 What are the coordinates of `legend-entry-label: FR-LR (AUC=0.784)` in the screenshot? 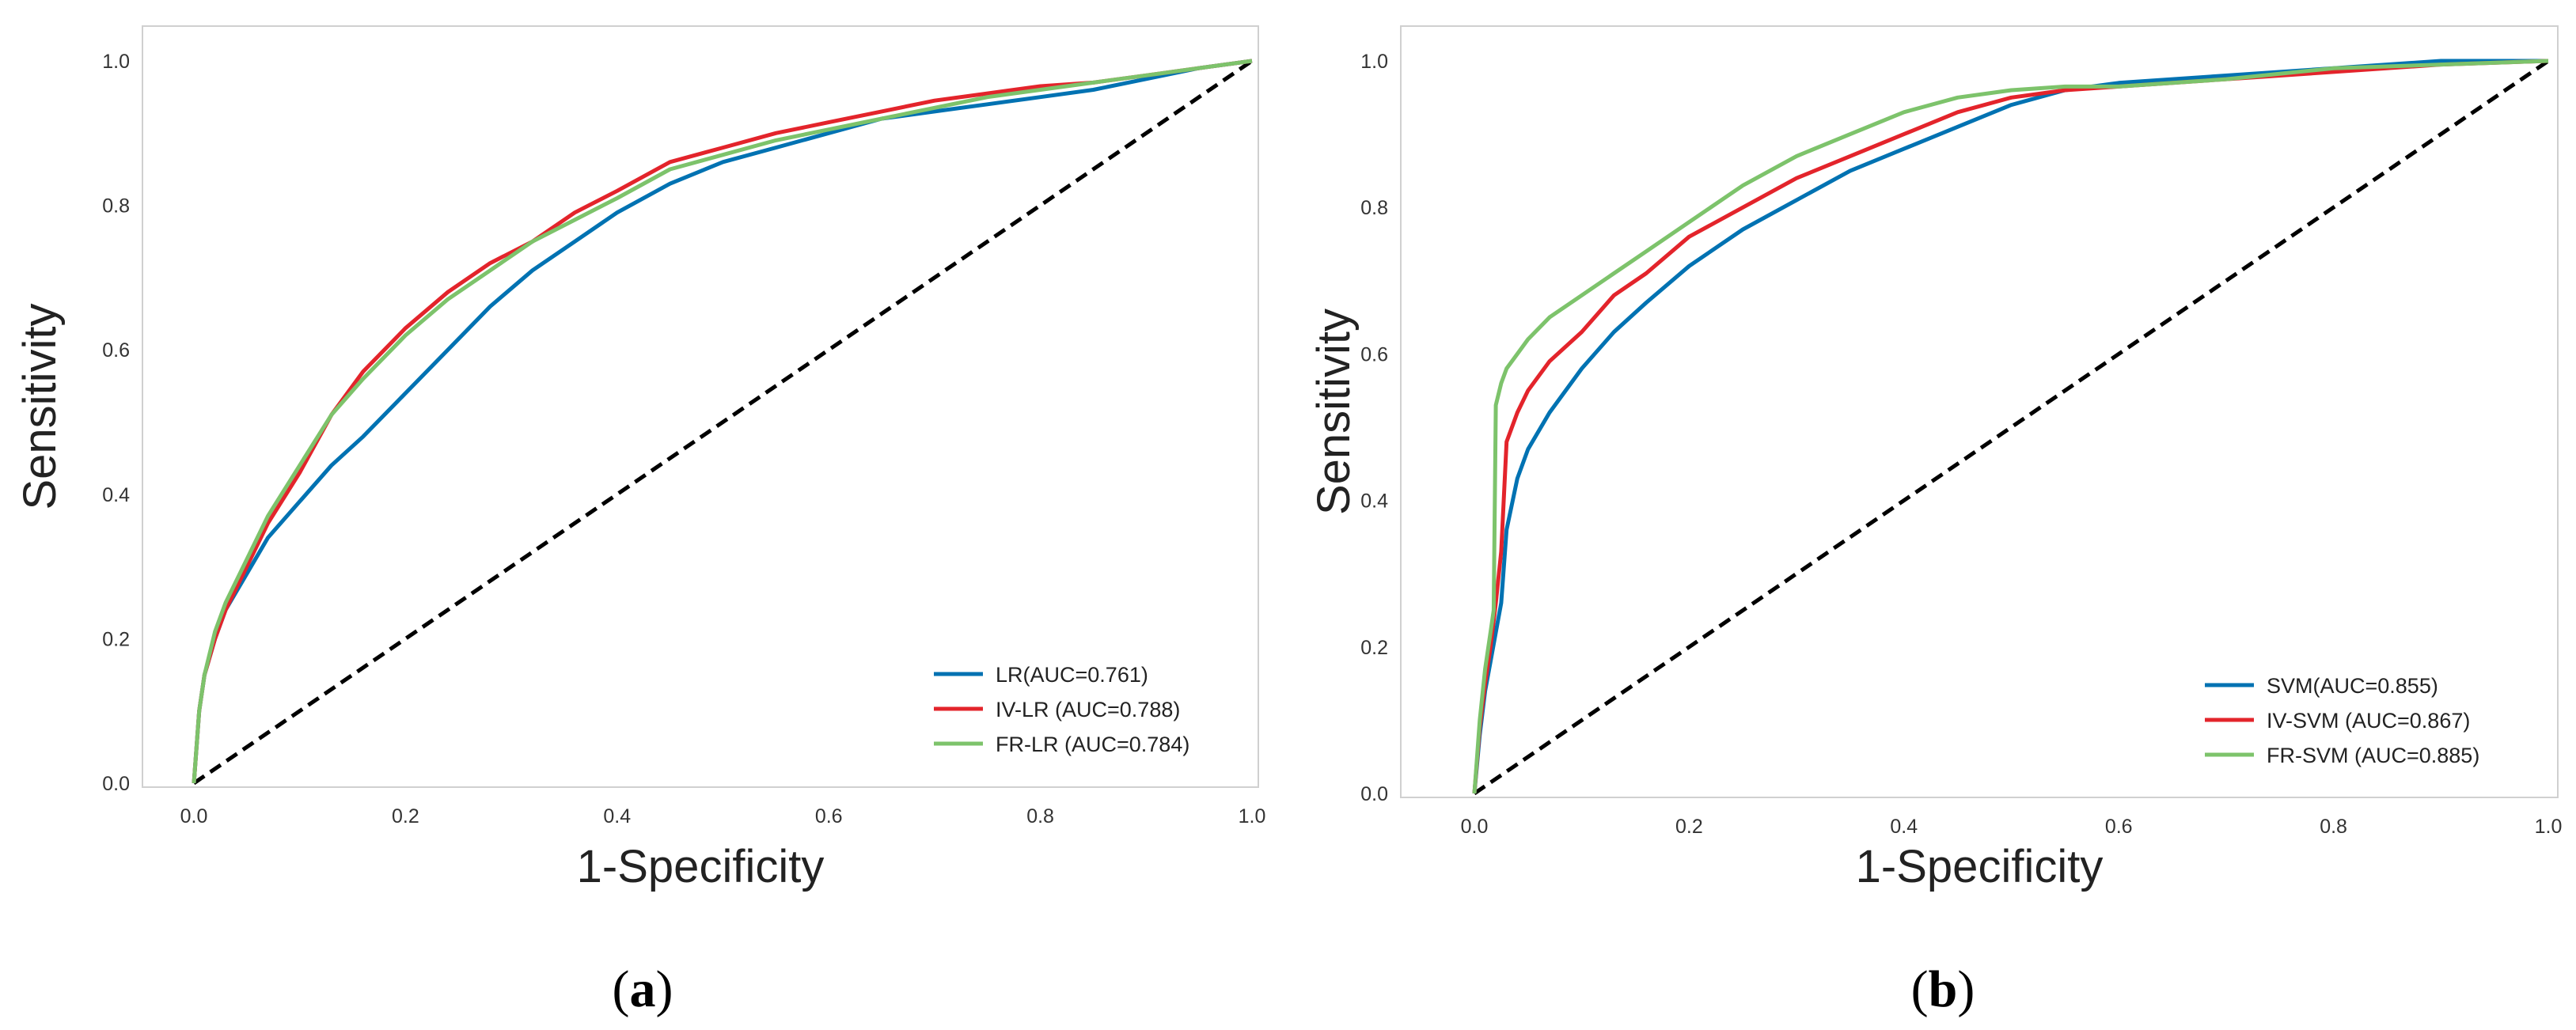 It's located at (1092, 744).